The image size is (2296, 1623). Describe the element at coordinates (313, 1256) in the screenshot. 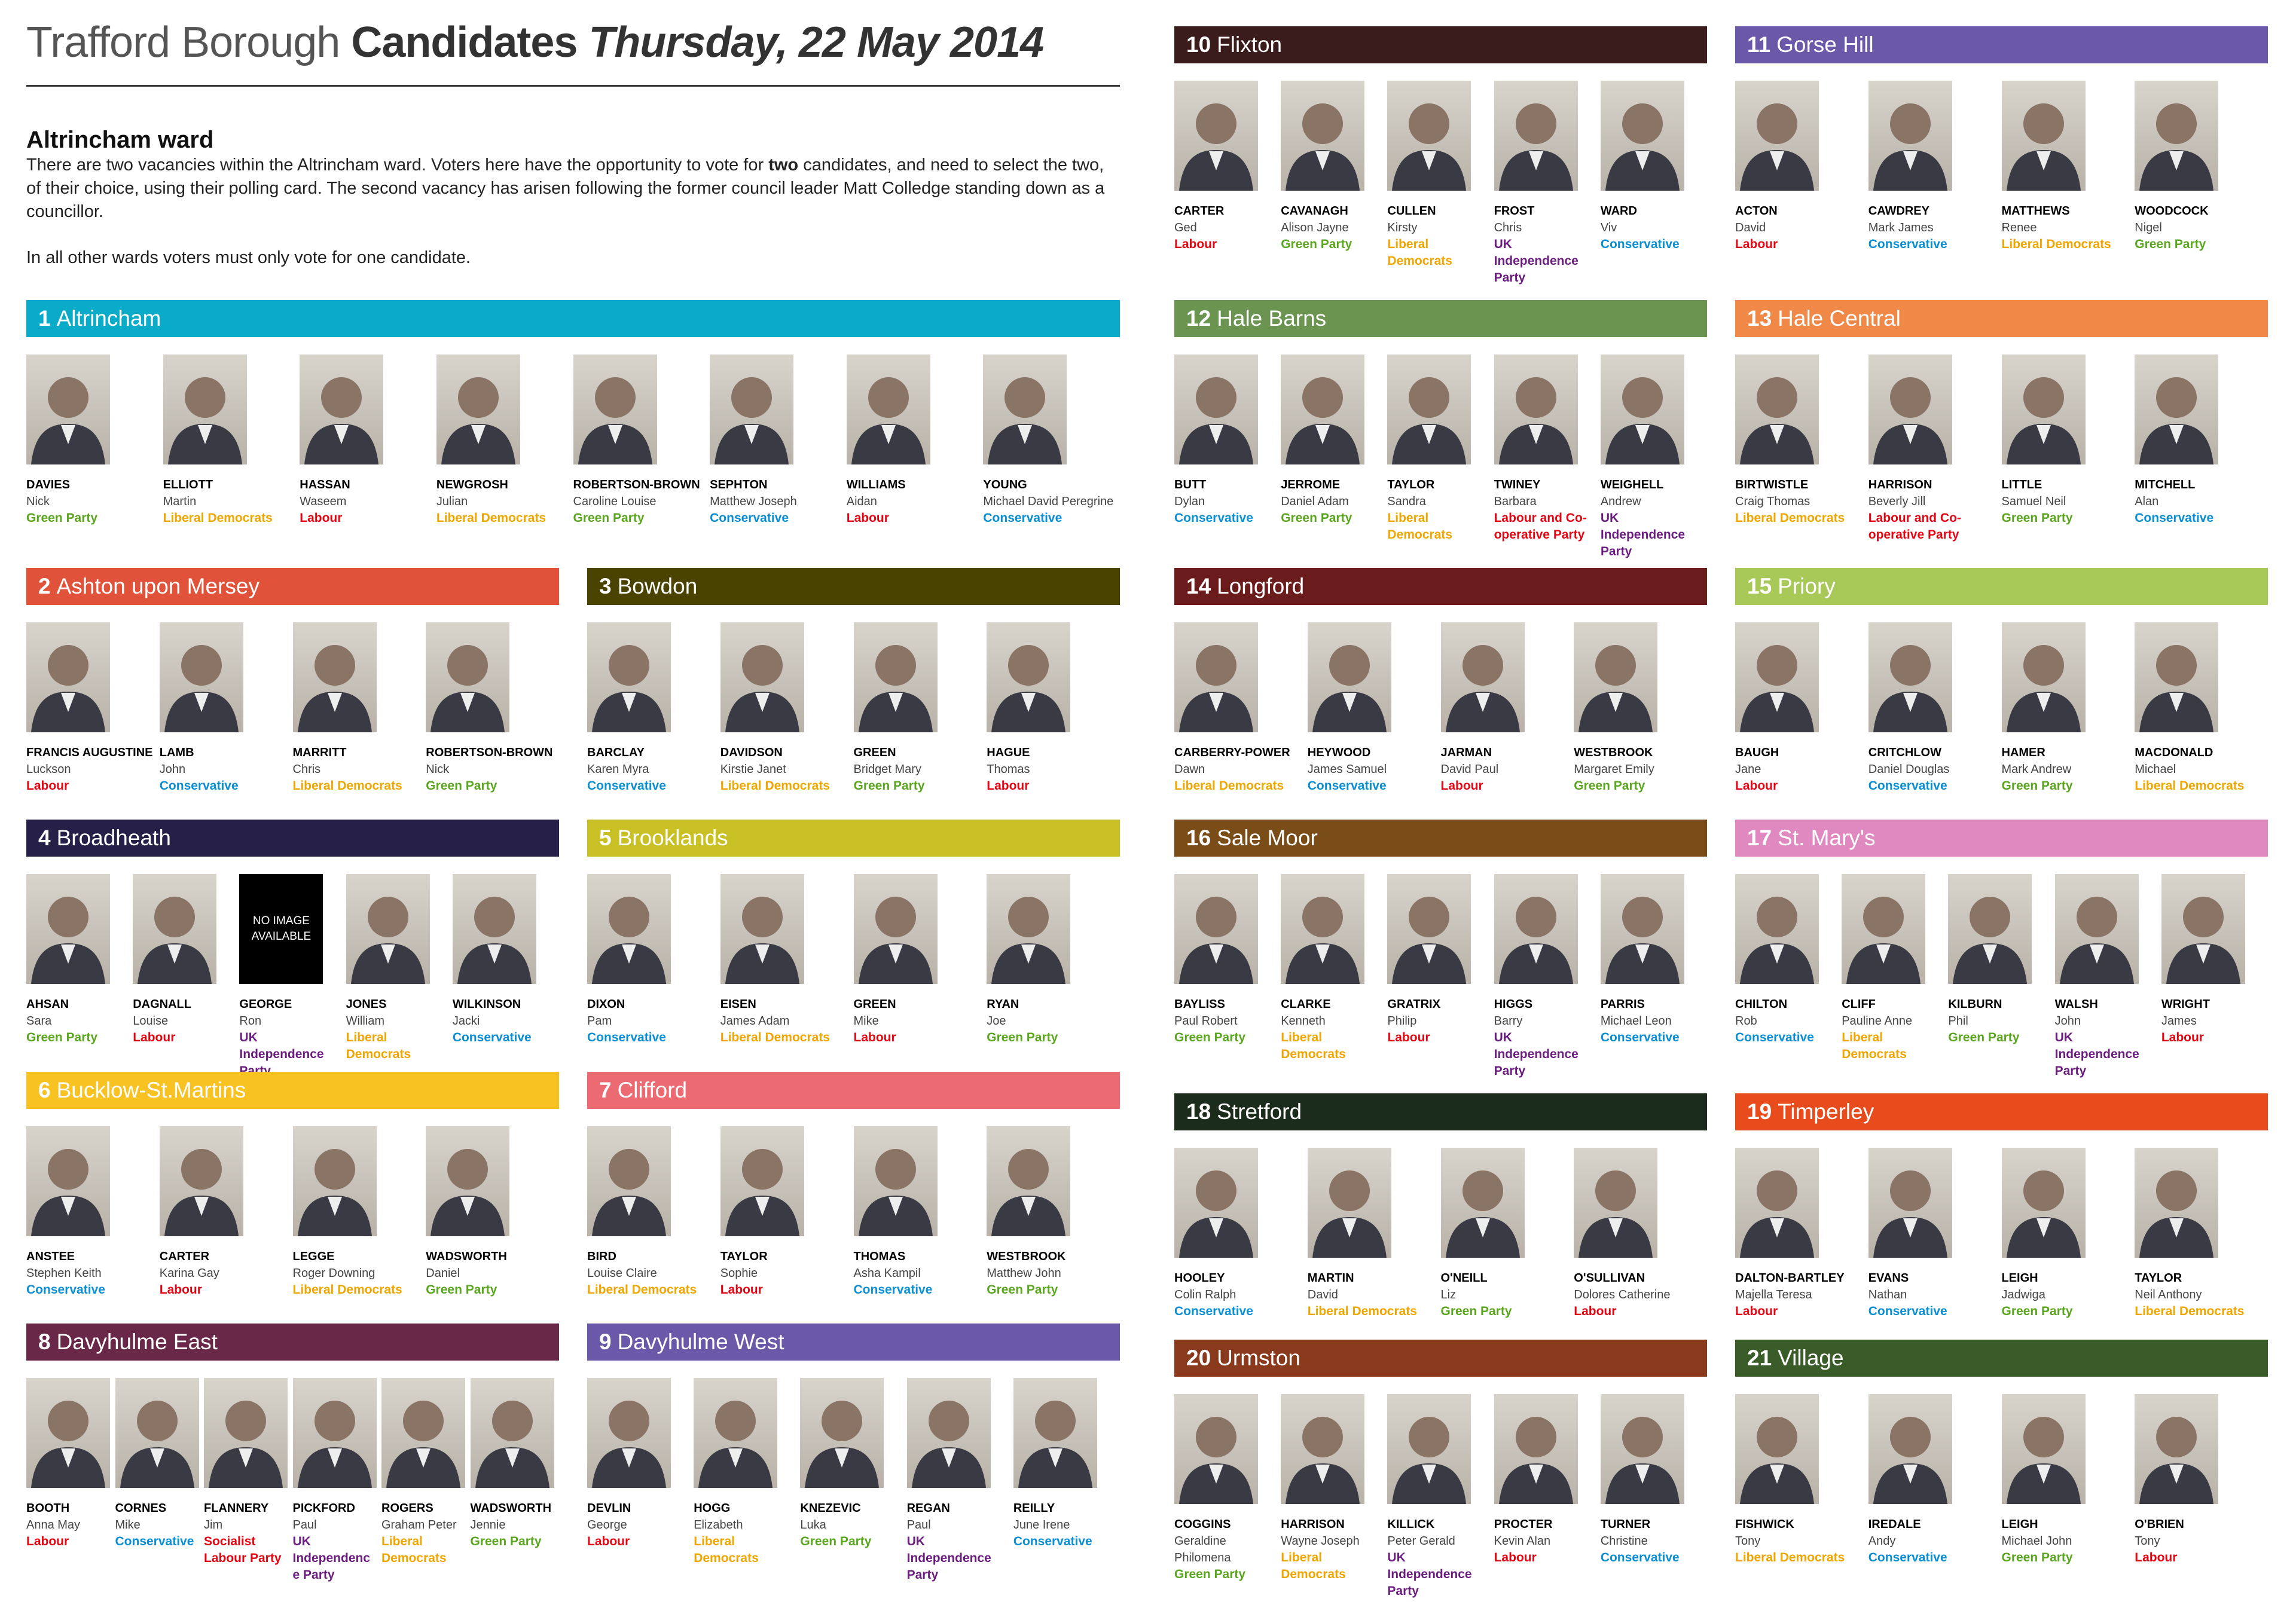

I see `candidate-surname: LEGGE` at that location.